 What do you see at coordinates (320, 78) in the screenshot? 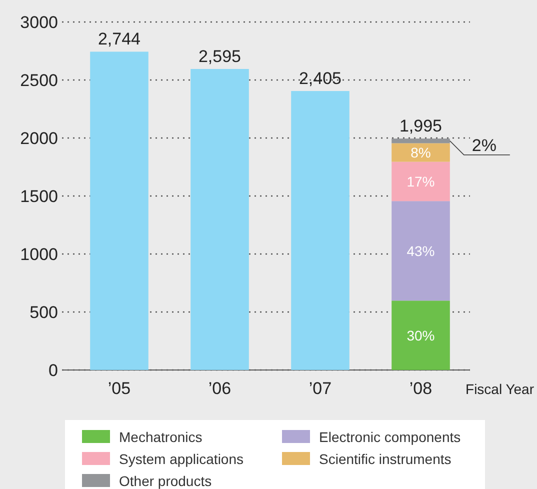
I see `total-label: 2,405` at bounding box center [320, 78].